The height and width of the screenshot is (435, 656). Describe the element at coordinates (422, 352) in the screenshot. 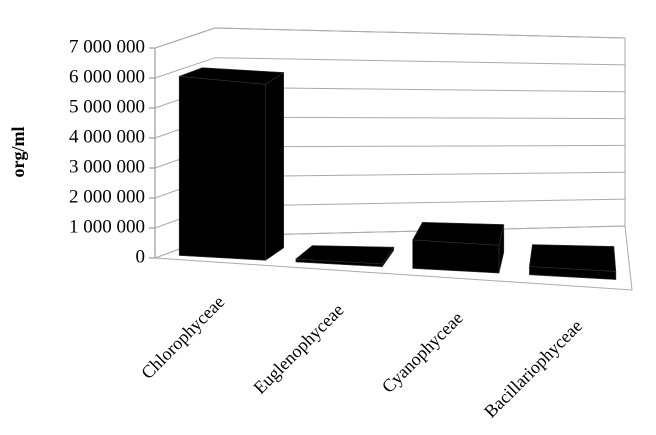

I see `x-tick-label: Cyanophyceae` at that location.